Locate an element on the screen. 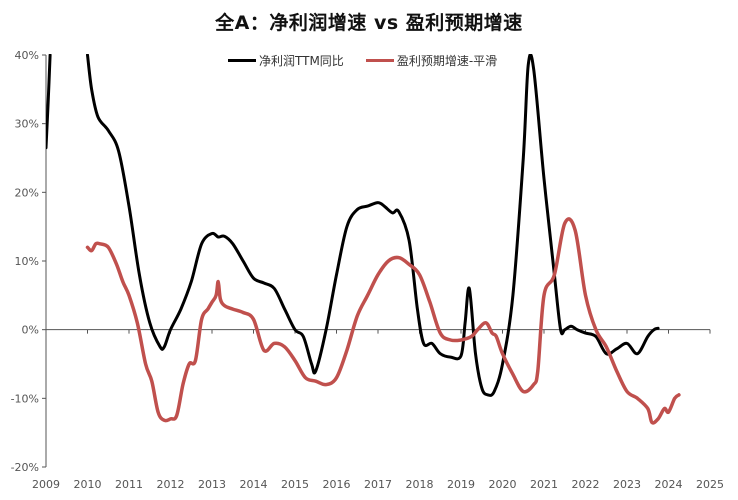 This screenshot has width=738, height=500. y-tick-label: 40% is located at coordinates (27, 55).